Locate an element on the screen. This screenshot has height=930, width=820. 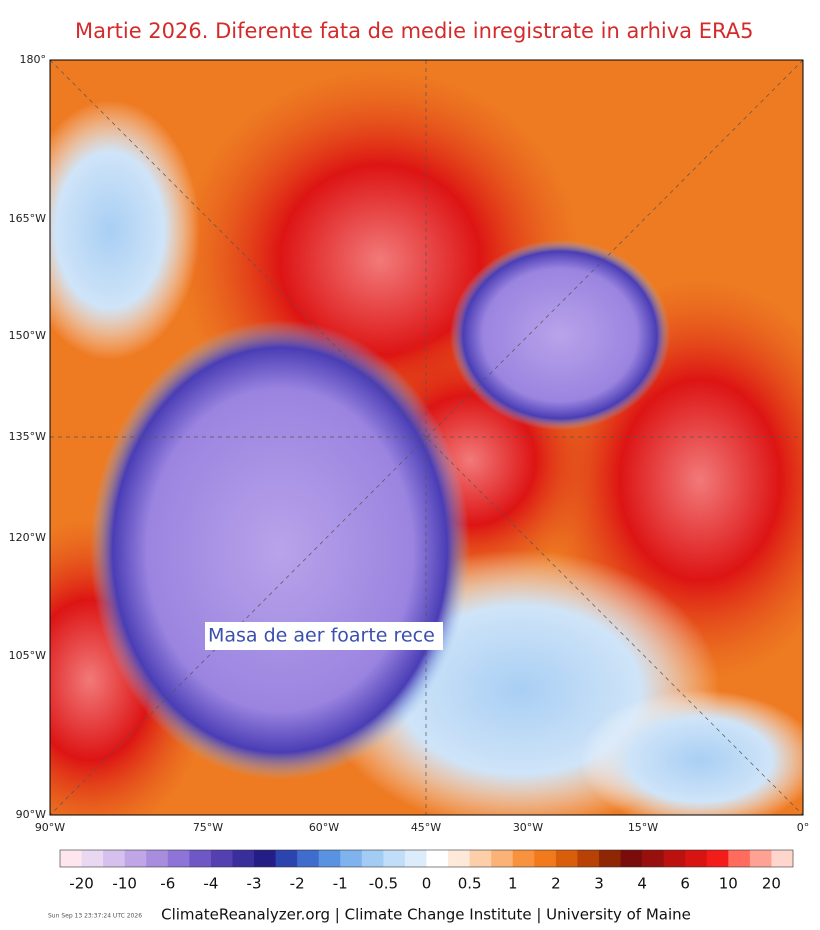
annotation: Masa de aer foarte rece is located at coordinates (321, 636).